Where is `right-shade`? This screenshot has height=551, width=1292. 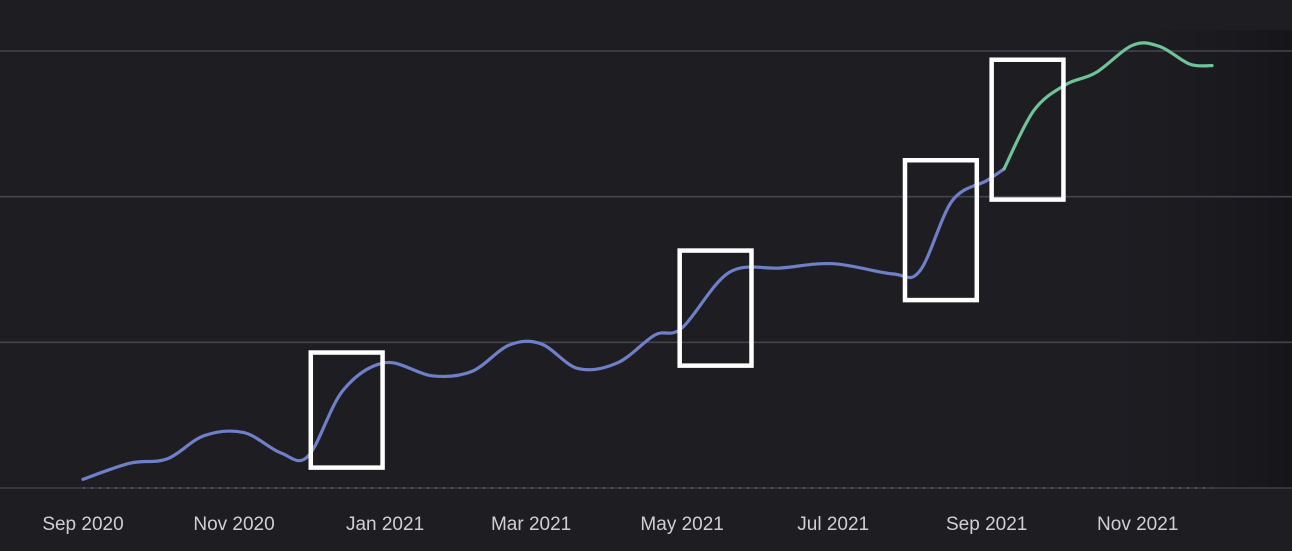
right-shade is located at coordinates (1186, 259).